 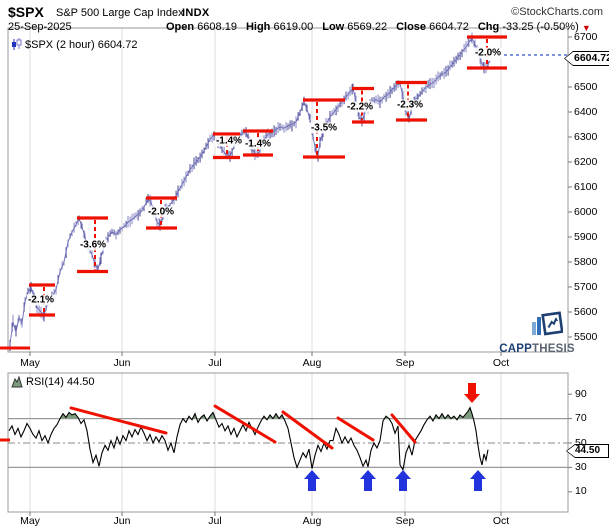 What do you see at coordinates (215, 521) in the screenshot?
I see `rsi-x-axis-label: Jul` at bounding box center [215, 521].